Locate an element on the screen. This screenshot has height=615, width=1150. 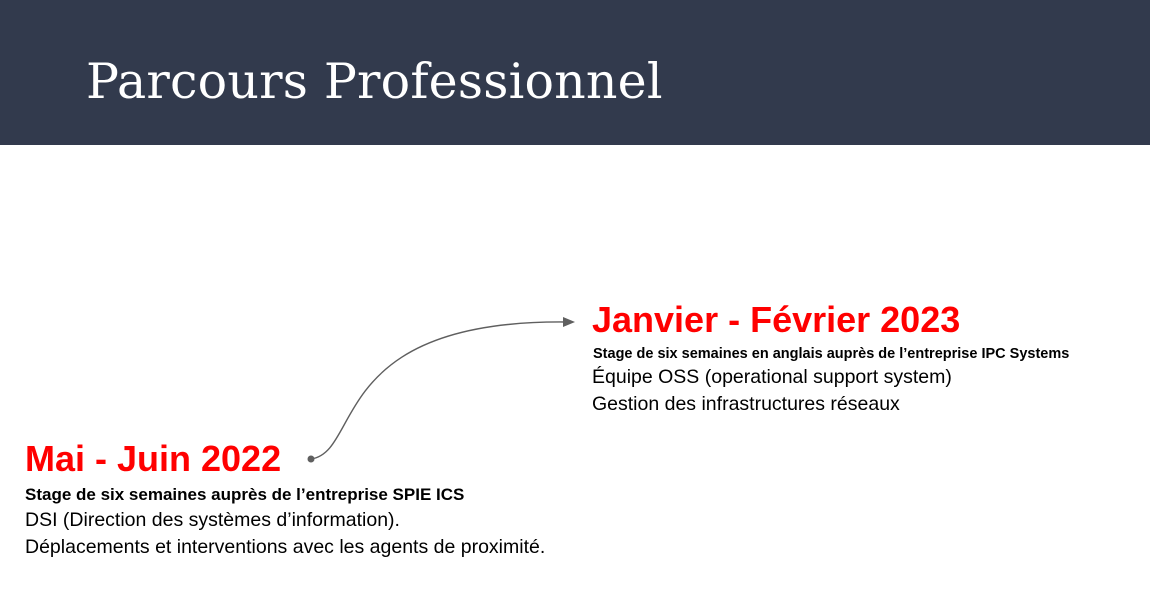
entry-2023-detail-1: Équipe OSS (operational support system) is located at coordinates (772, 377).